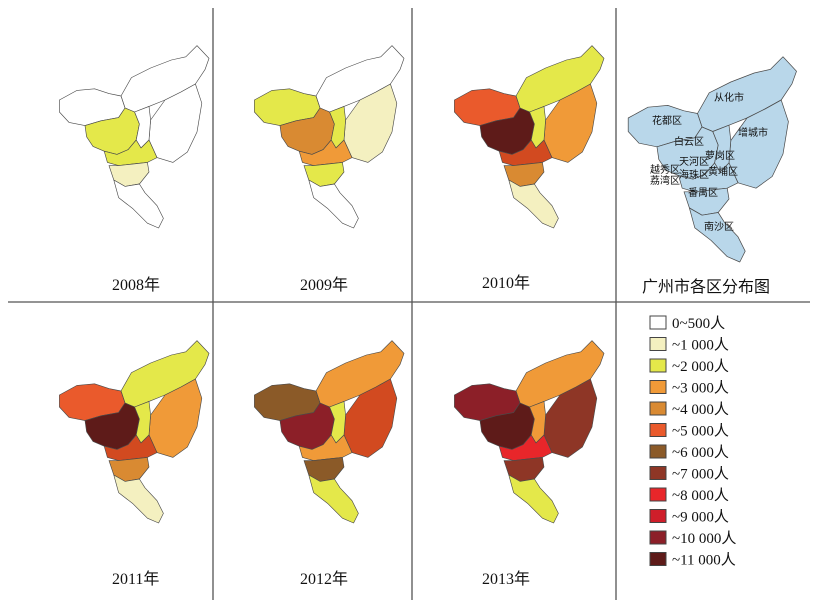 The height and width of the screenshot is (609, 815). Describe the element at coordinates (700, 366) in the screenshot. I see `legend-label: ~2 000人` at that location.